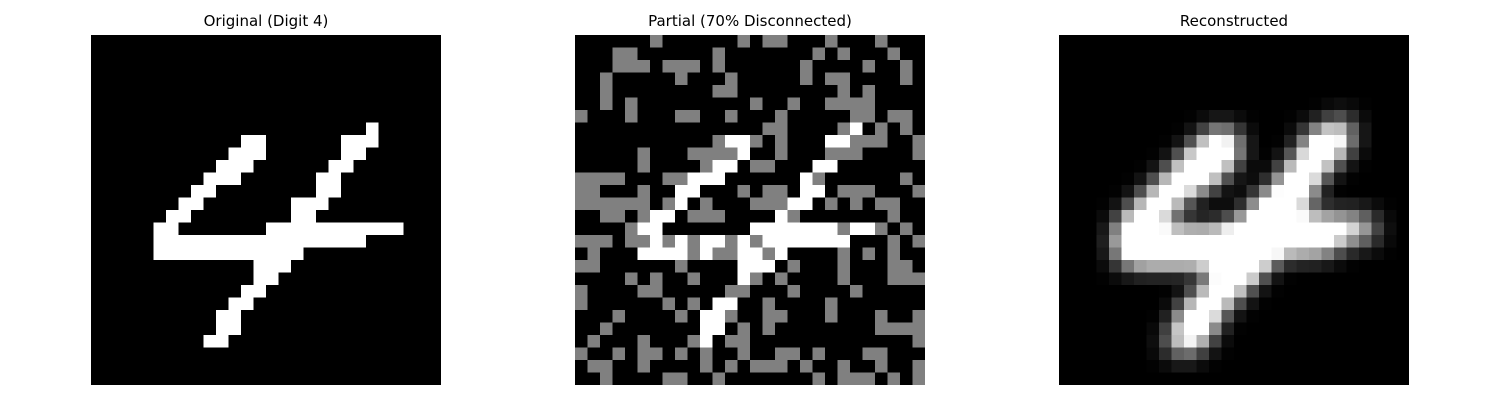 The height and width of the screenshot is (400, 1500). What do you see at coordinates (750, 21) in the screenshot?
I see `panel-title-partial: Partial (70% Disconnected)` at bounding box center [750, 21].